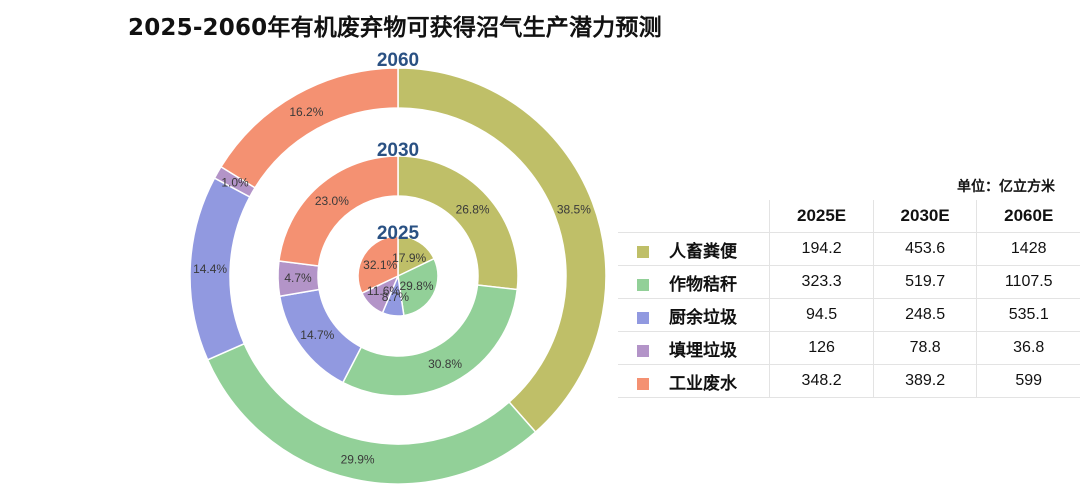 The image size is (1080, 499). I want to click on table-header-row: 2025E 2030E 2060E, so click(849, 216).